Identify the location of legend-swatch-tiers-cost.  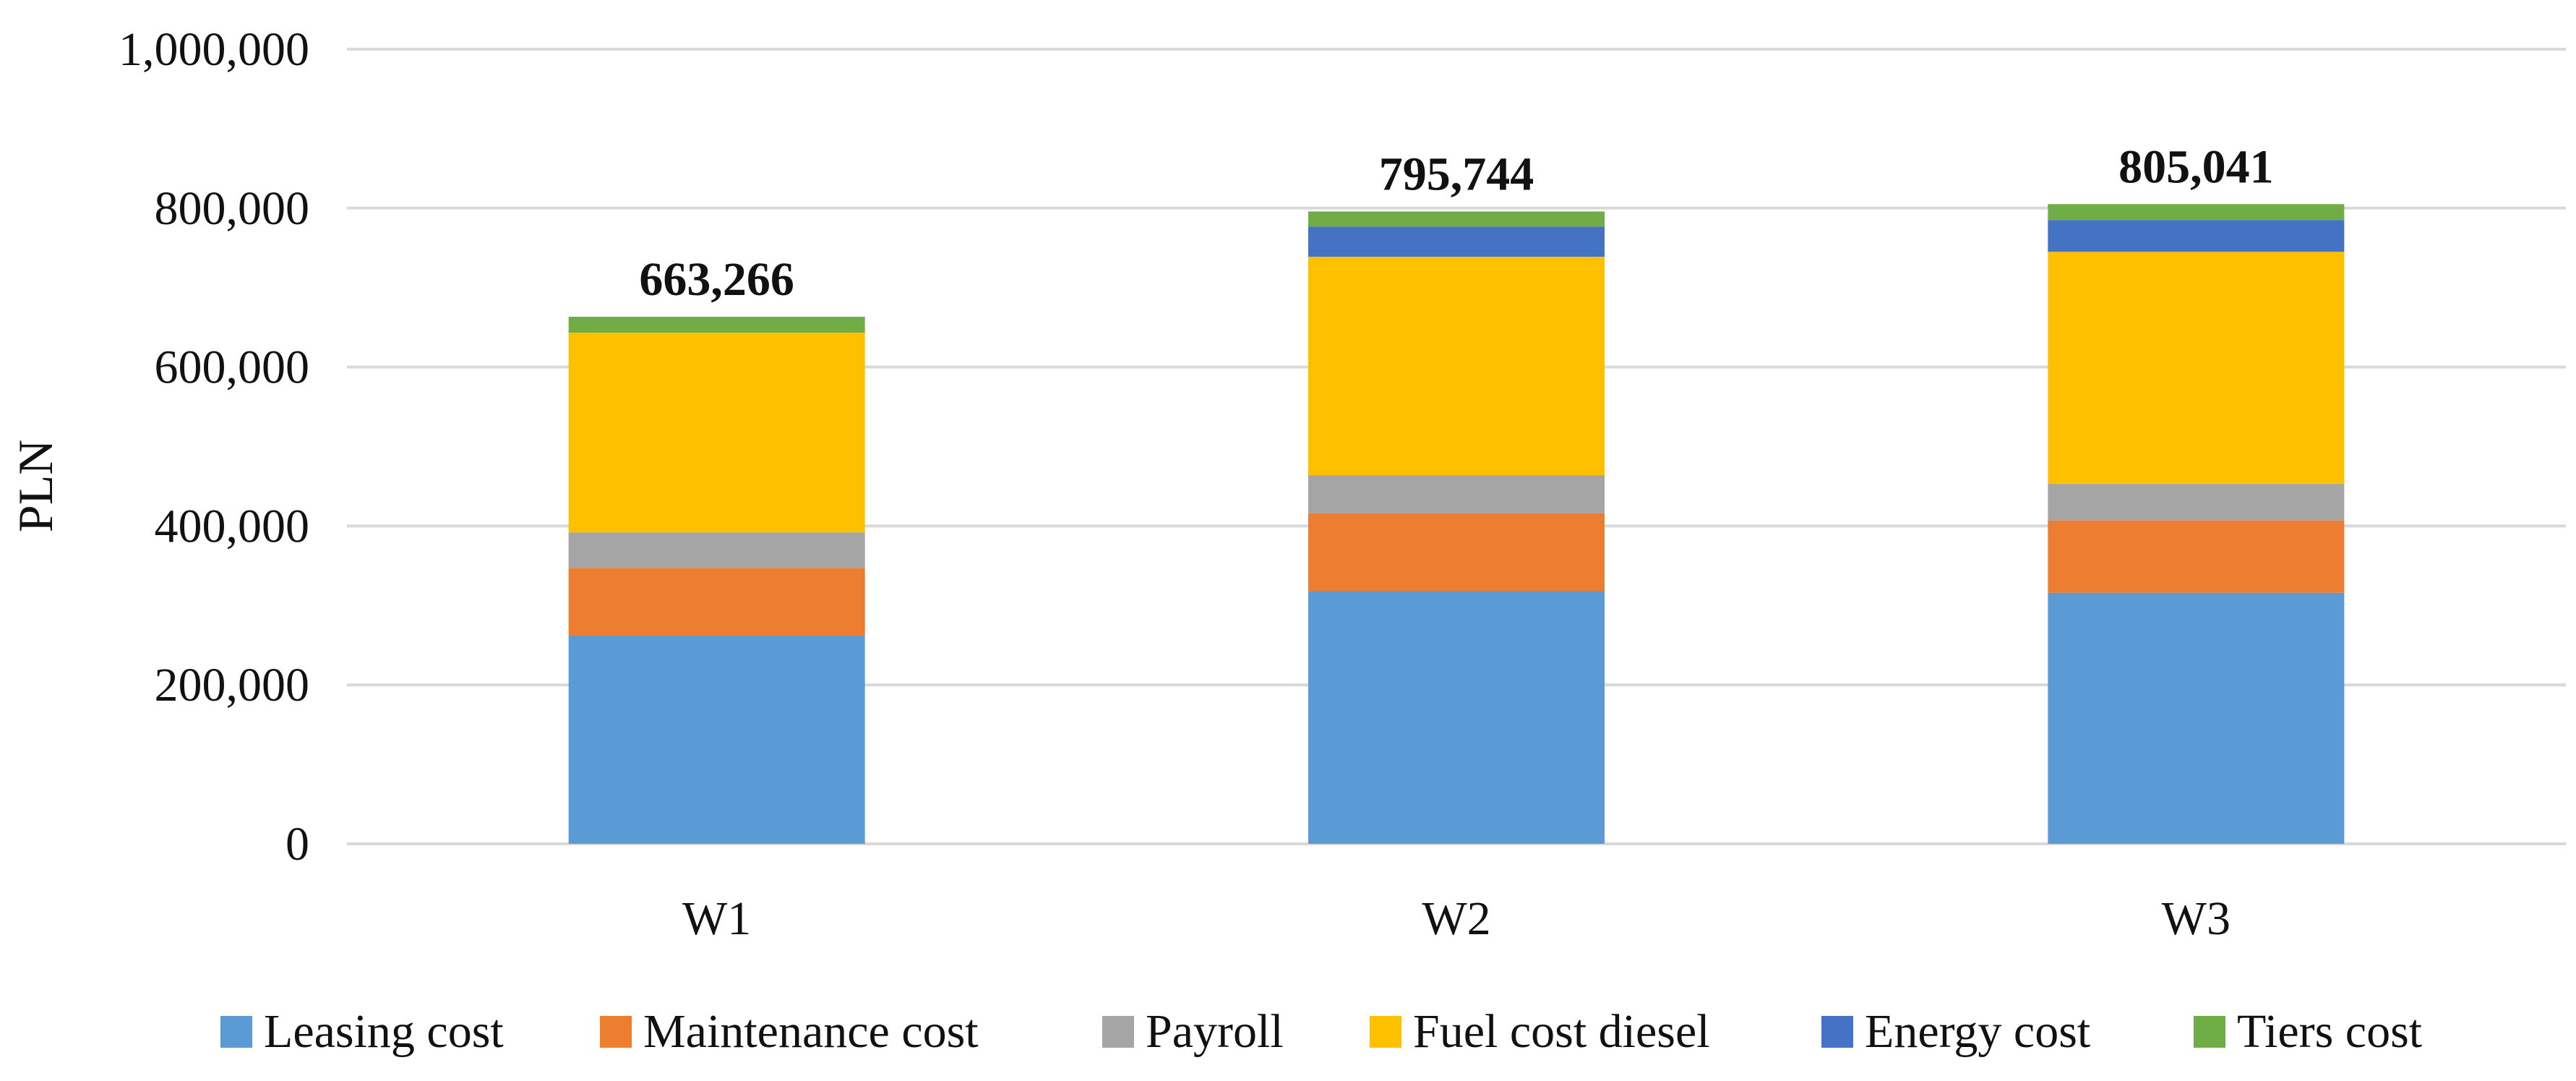
(2209, 1032).